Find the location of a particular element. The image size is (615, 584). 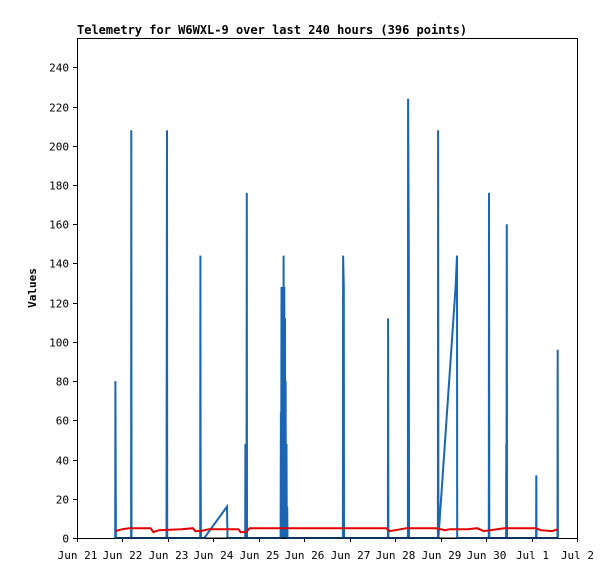

x-tick-label: Jun 23 is located at coordinates (169, 555).